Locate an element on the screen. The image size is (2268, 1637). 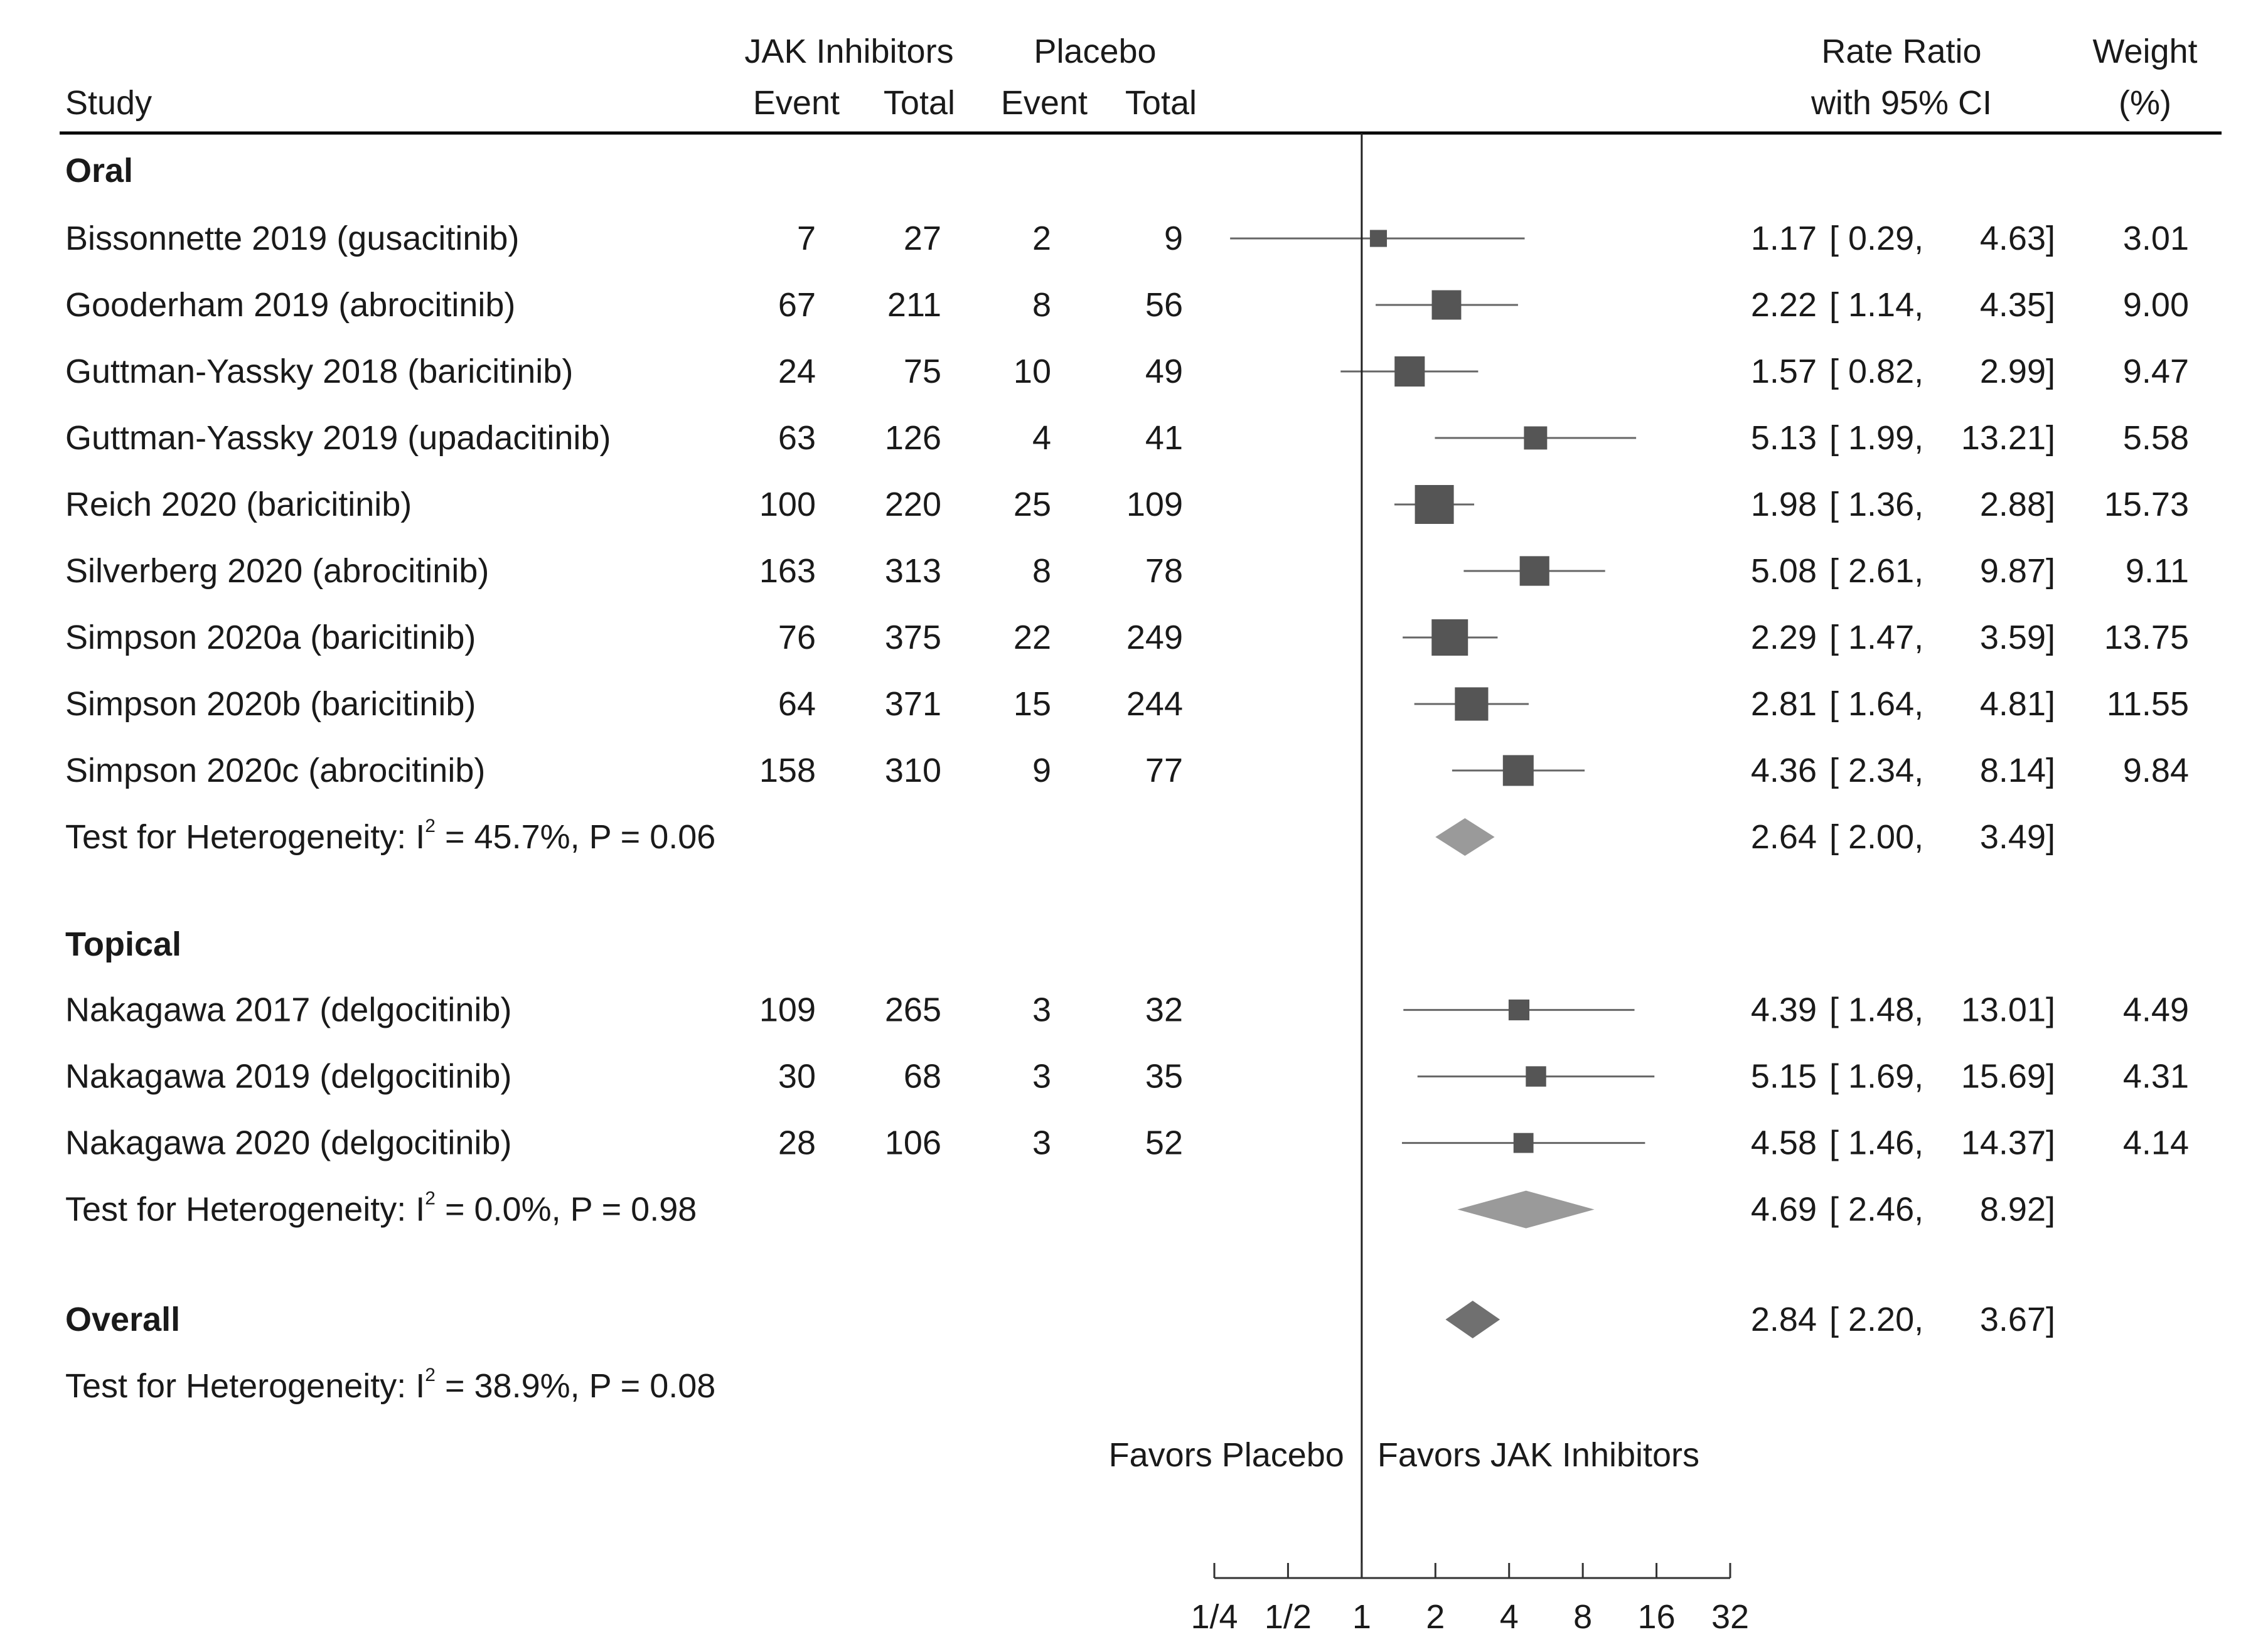
study-ci-upper: 4.35] is located at coordinates (2017, 305).